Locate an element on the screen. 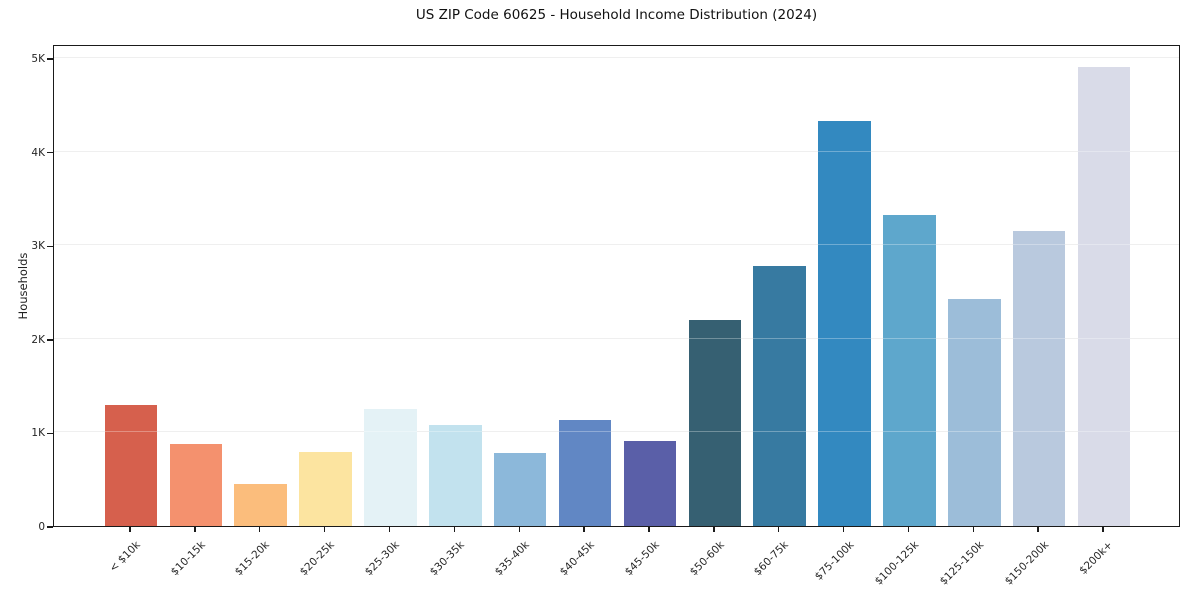 The width and height of the screenshot is (1189, 590). x-tick-label: $100-125k is located at coordinates (460, 560).